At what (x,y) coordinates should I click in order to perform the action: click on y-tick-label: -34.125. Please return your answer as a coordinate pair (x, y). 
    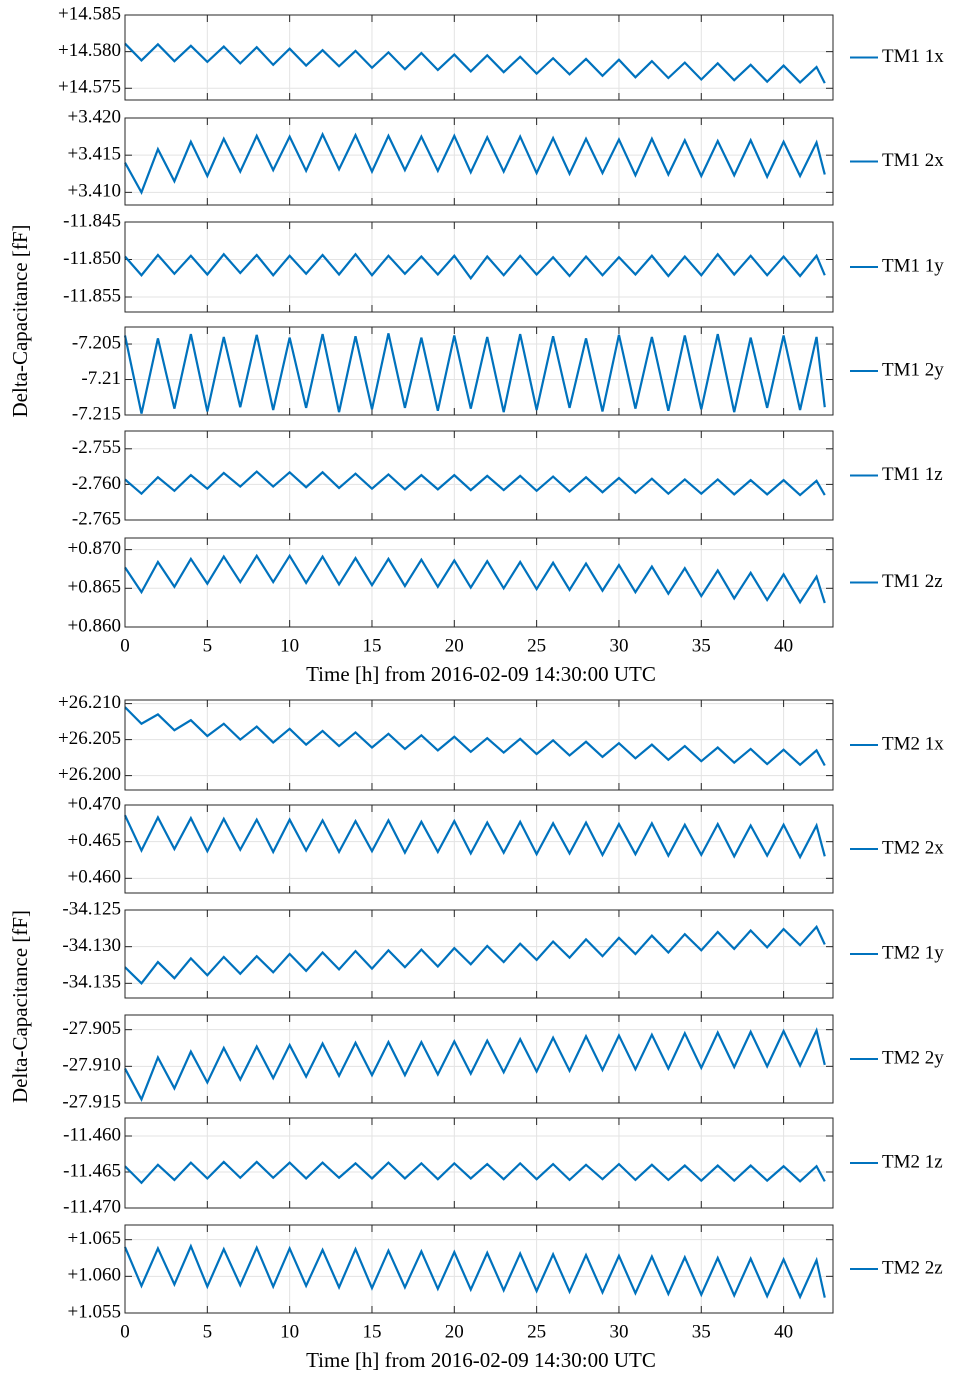
    Looking at the image, I should click on (91, 908).